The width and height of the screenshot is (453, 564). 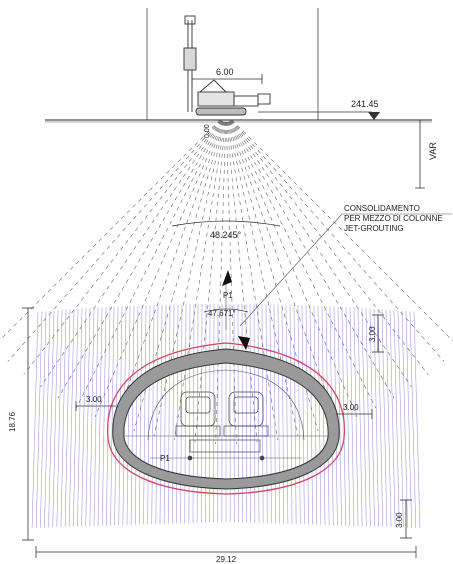 What do you see at coordinates (227, 65) in the screenshot?
I see `drilling-rig` at bounding box center [227, 65].